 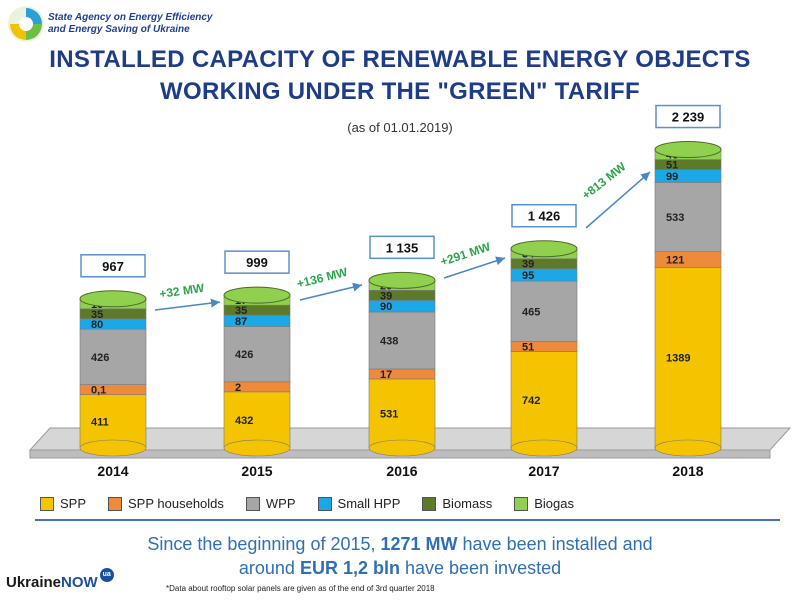 What do you see at coordinates (100, 422) in the screenshot?
I see `segment-label: 411` at bounding box center [100, 422].